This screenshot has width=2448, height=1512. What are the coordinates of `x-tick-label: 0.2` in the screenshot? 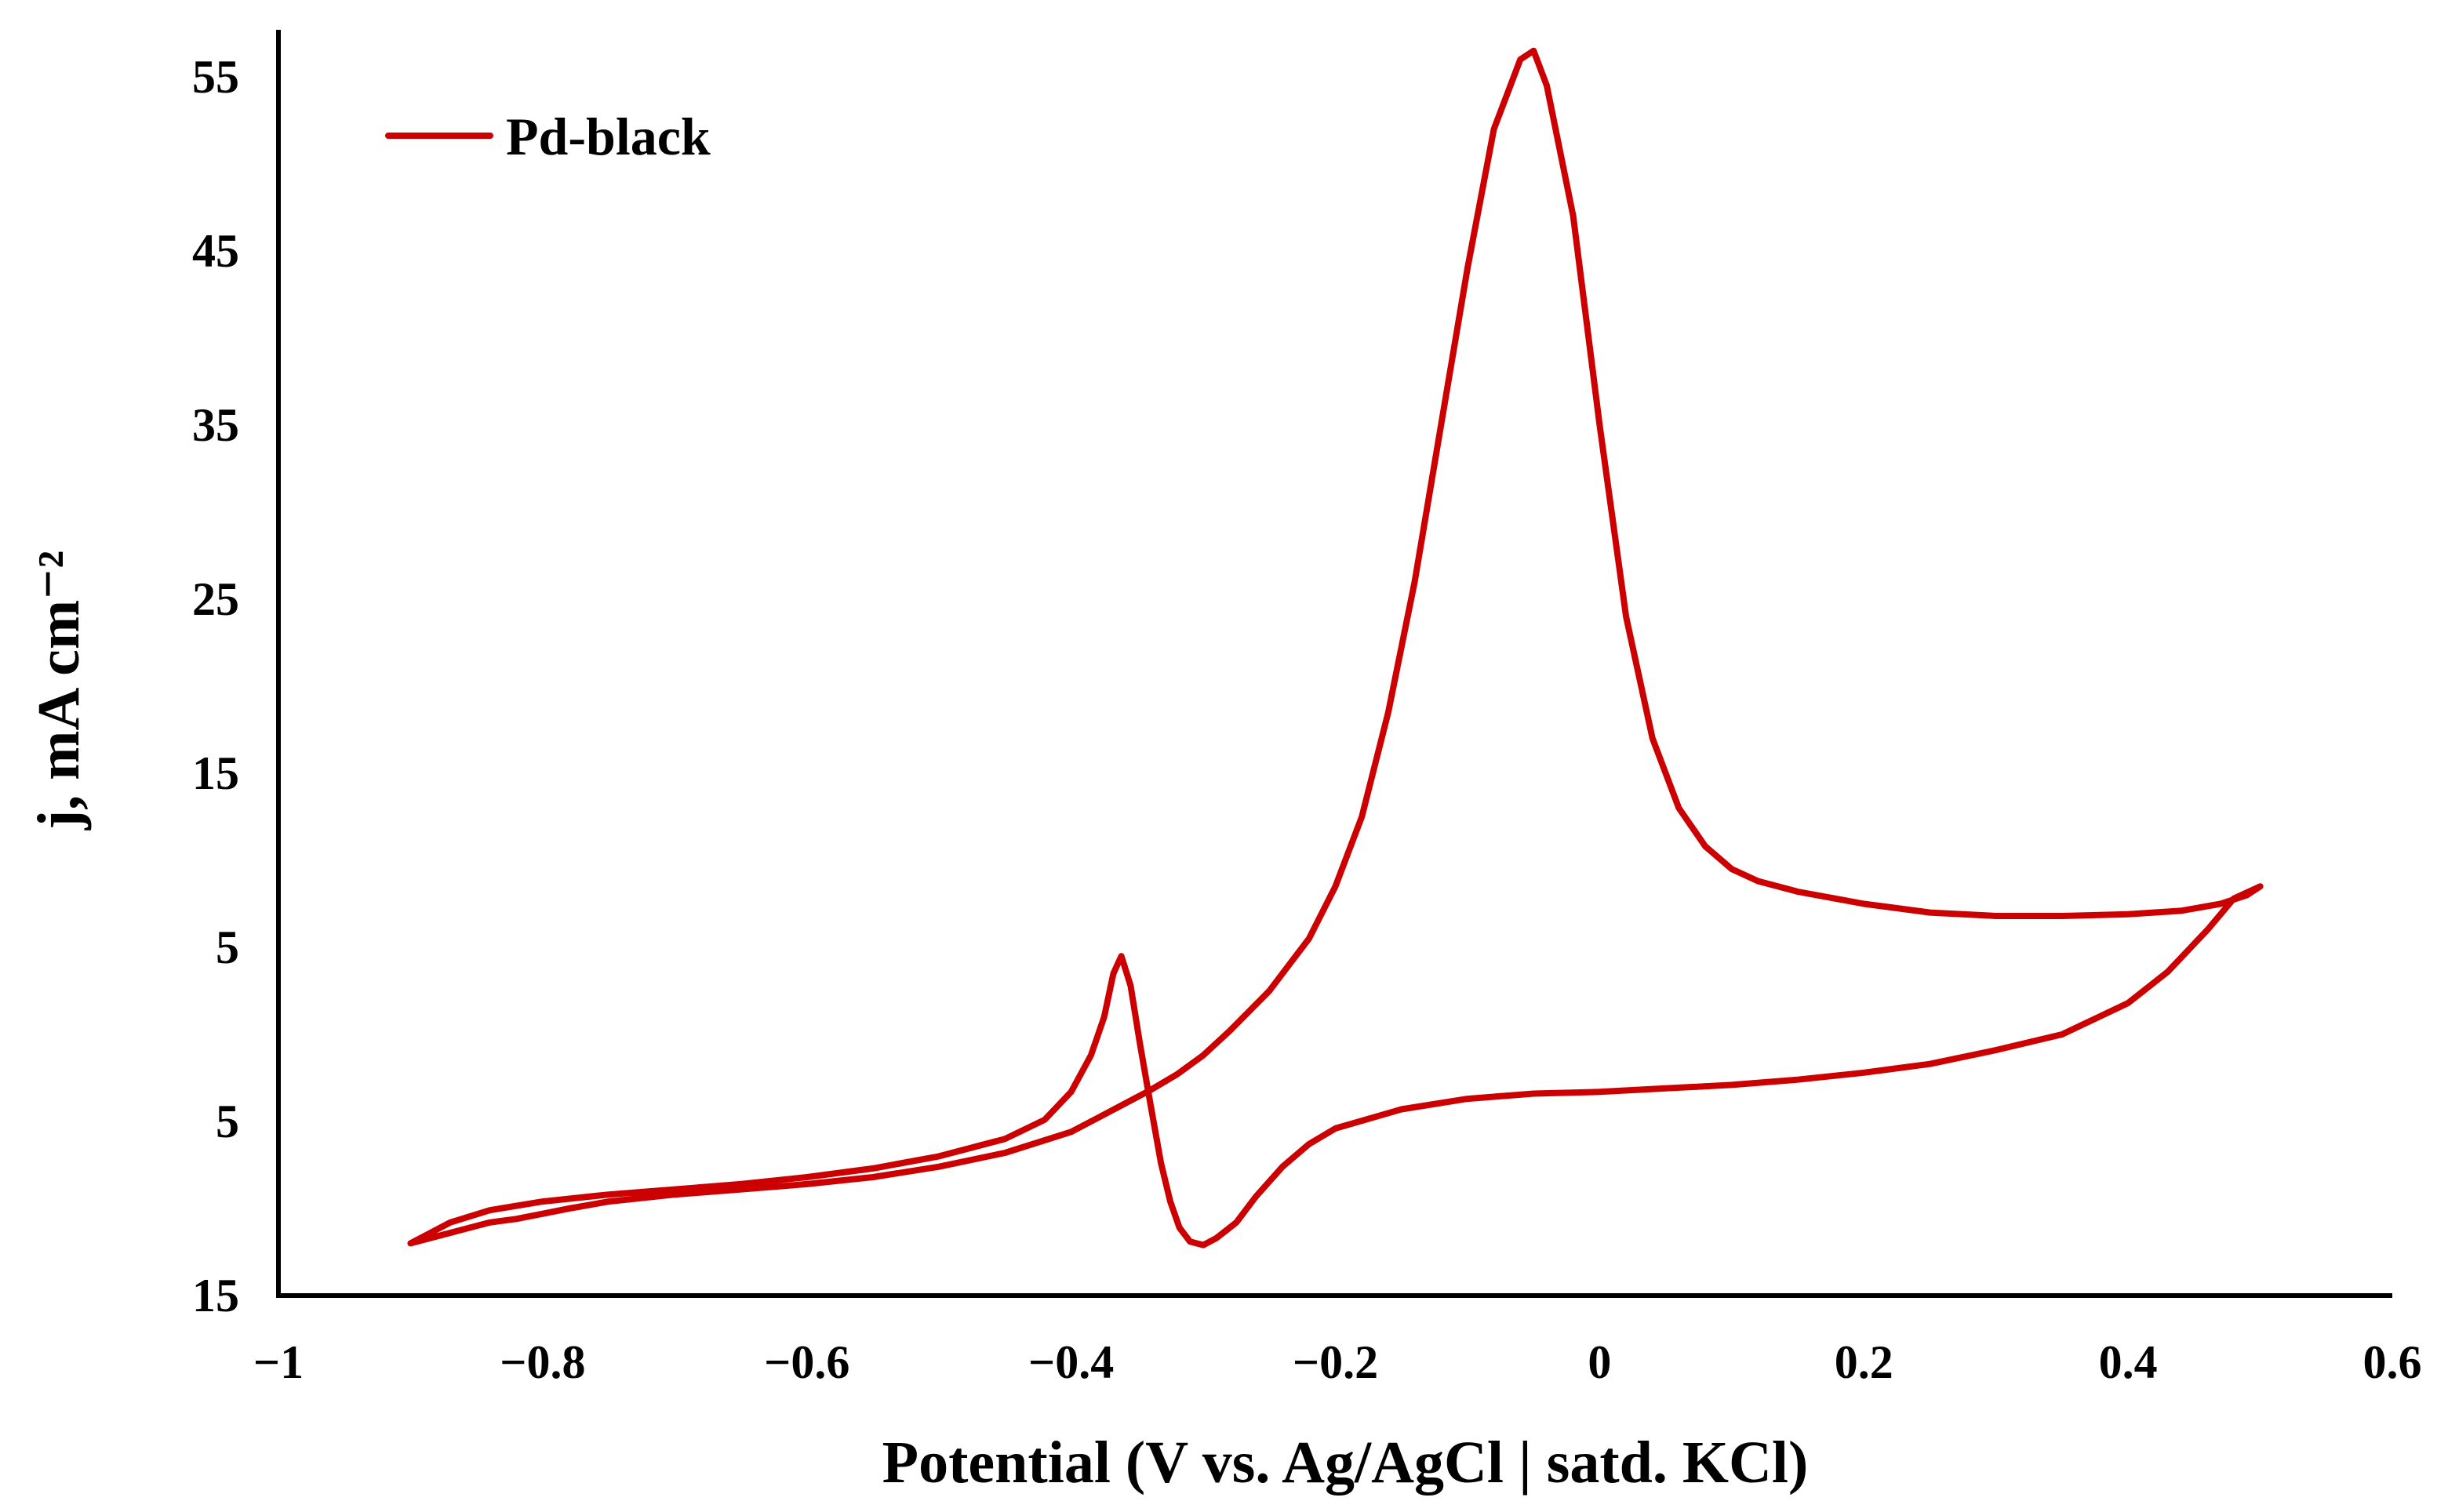 It's located at (1864, 1362).